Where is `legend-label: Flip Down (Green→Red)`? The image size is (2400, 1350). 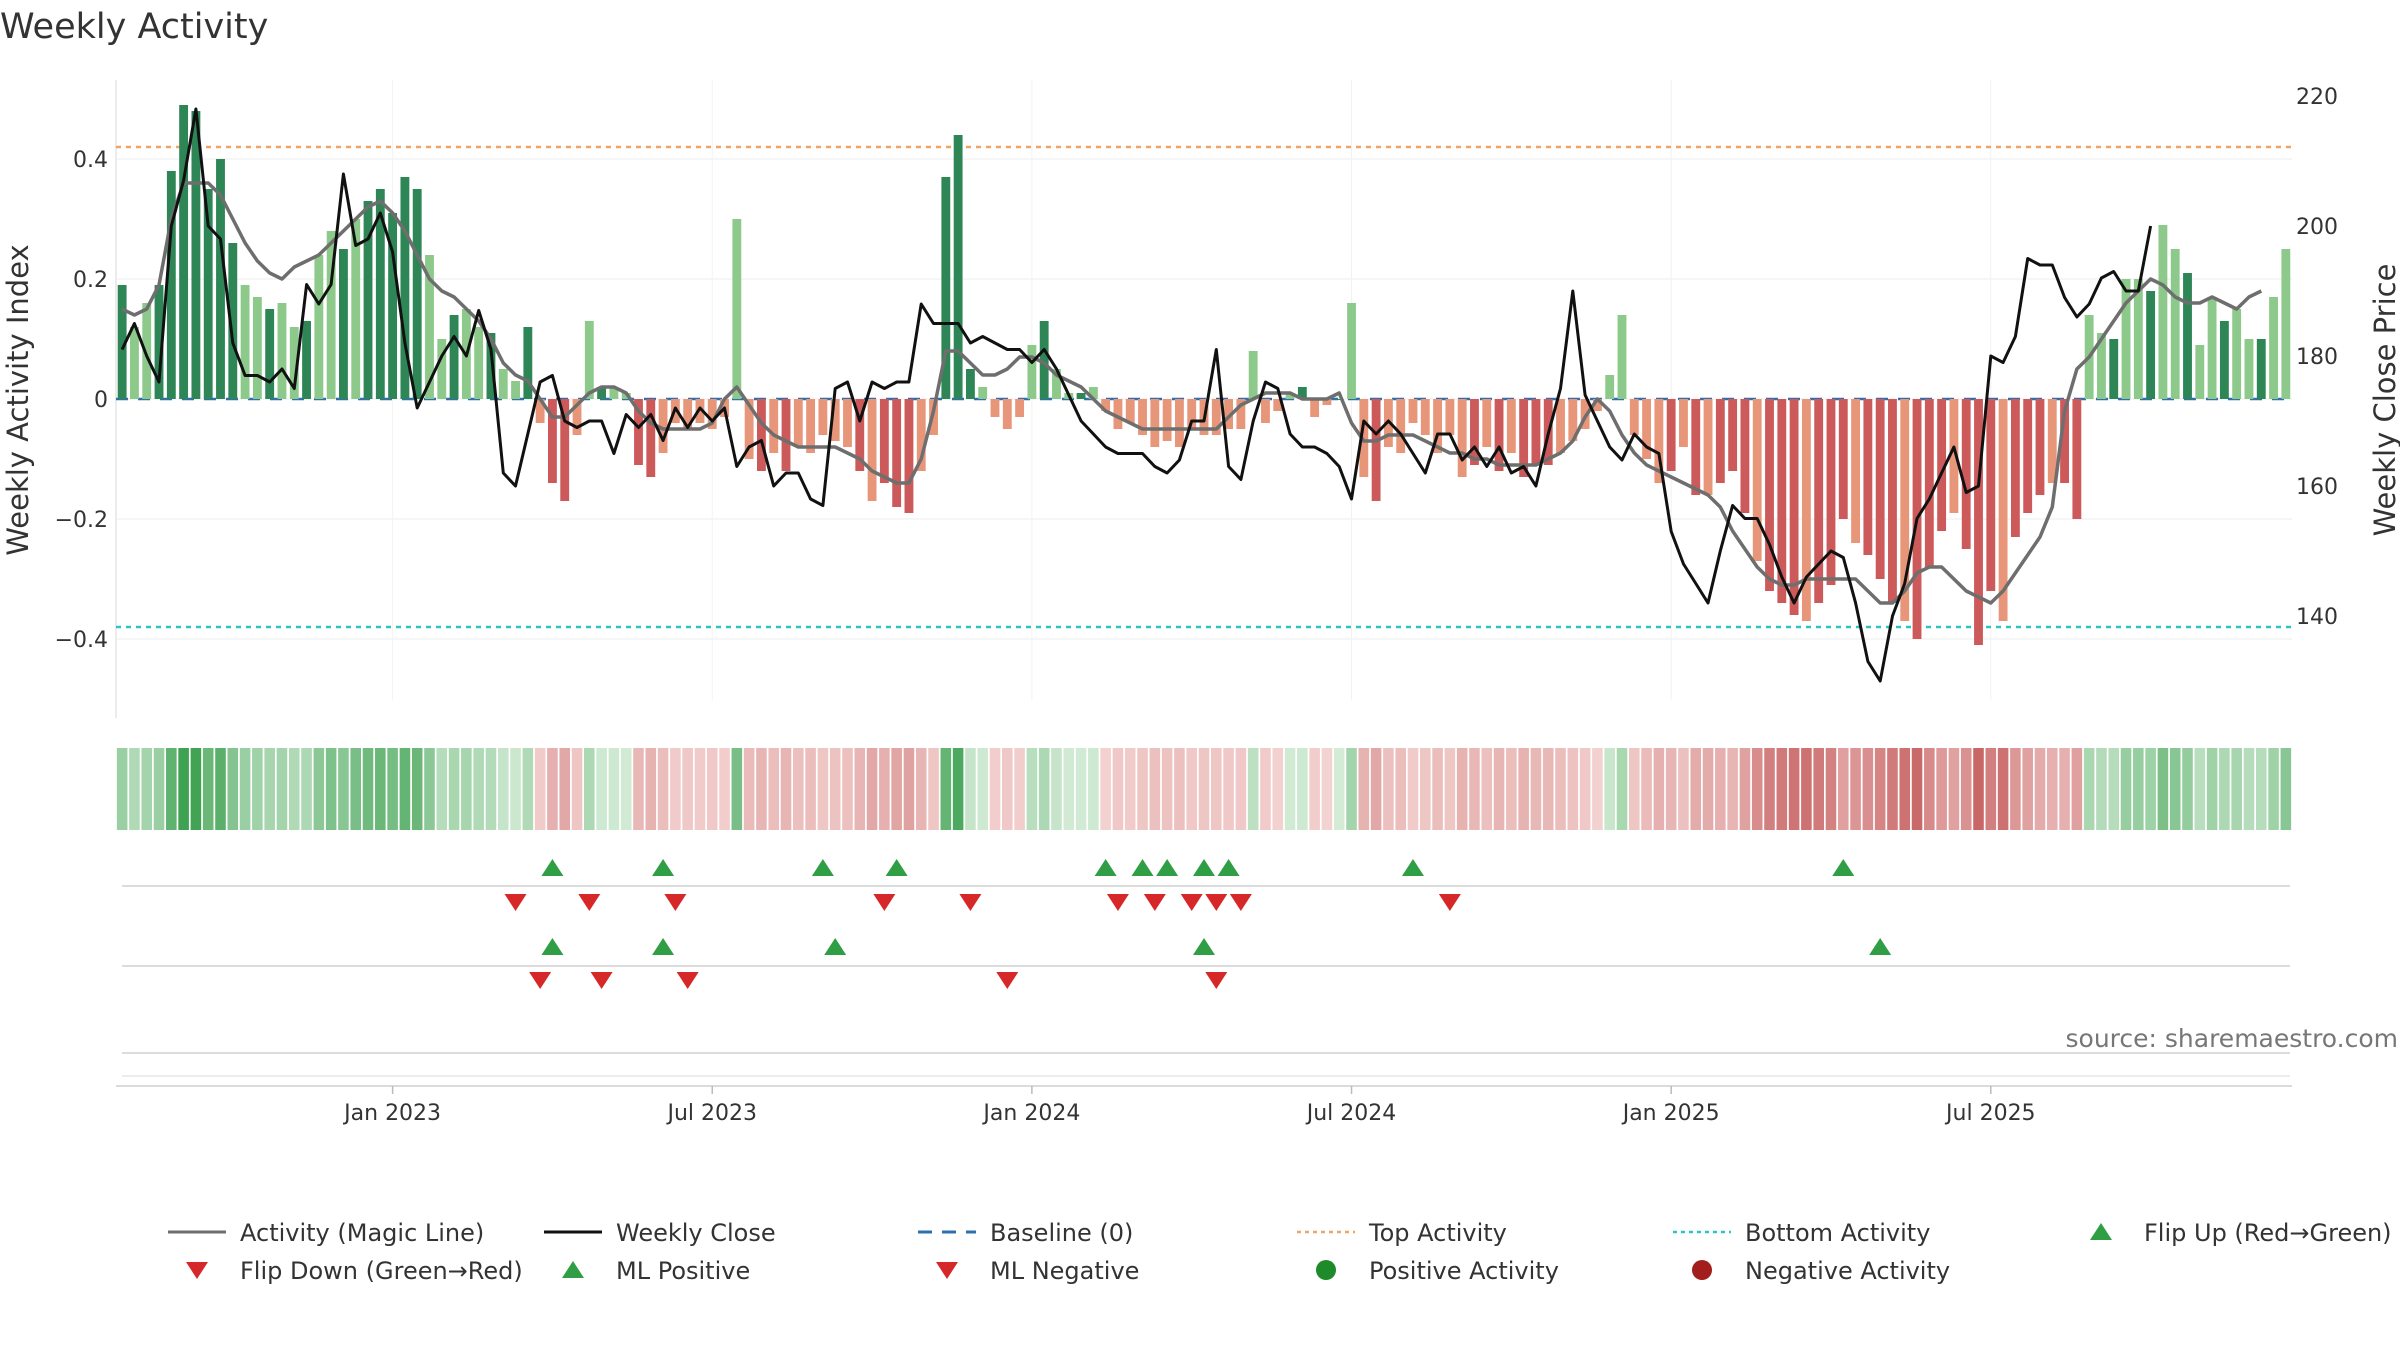
legend-label: Flip Down (Green→Red) is located at coordinates (381, 1271).